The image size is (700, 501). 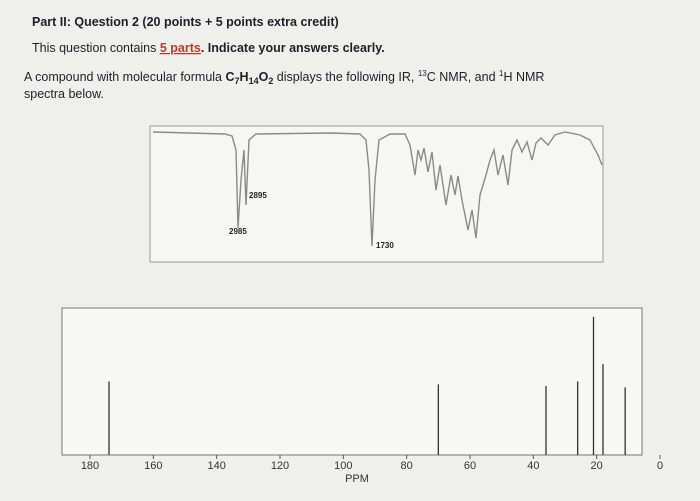 I want to click on text: This question contains, so click(x=96, y=48).